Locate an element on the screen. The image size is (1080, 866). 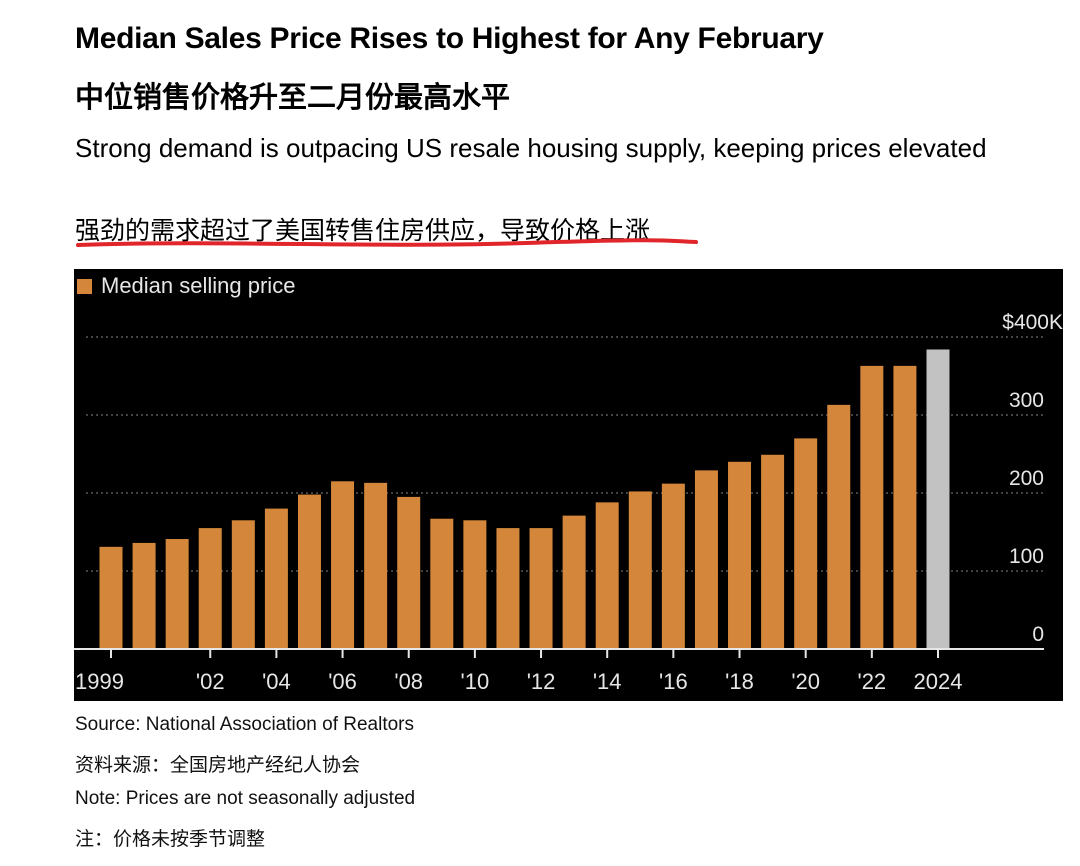
bar-2020 is located at coordinates (806, 543).